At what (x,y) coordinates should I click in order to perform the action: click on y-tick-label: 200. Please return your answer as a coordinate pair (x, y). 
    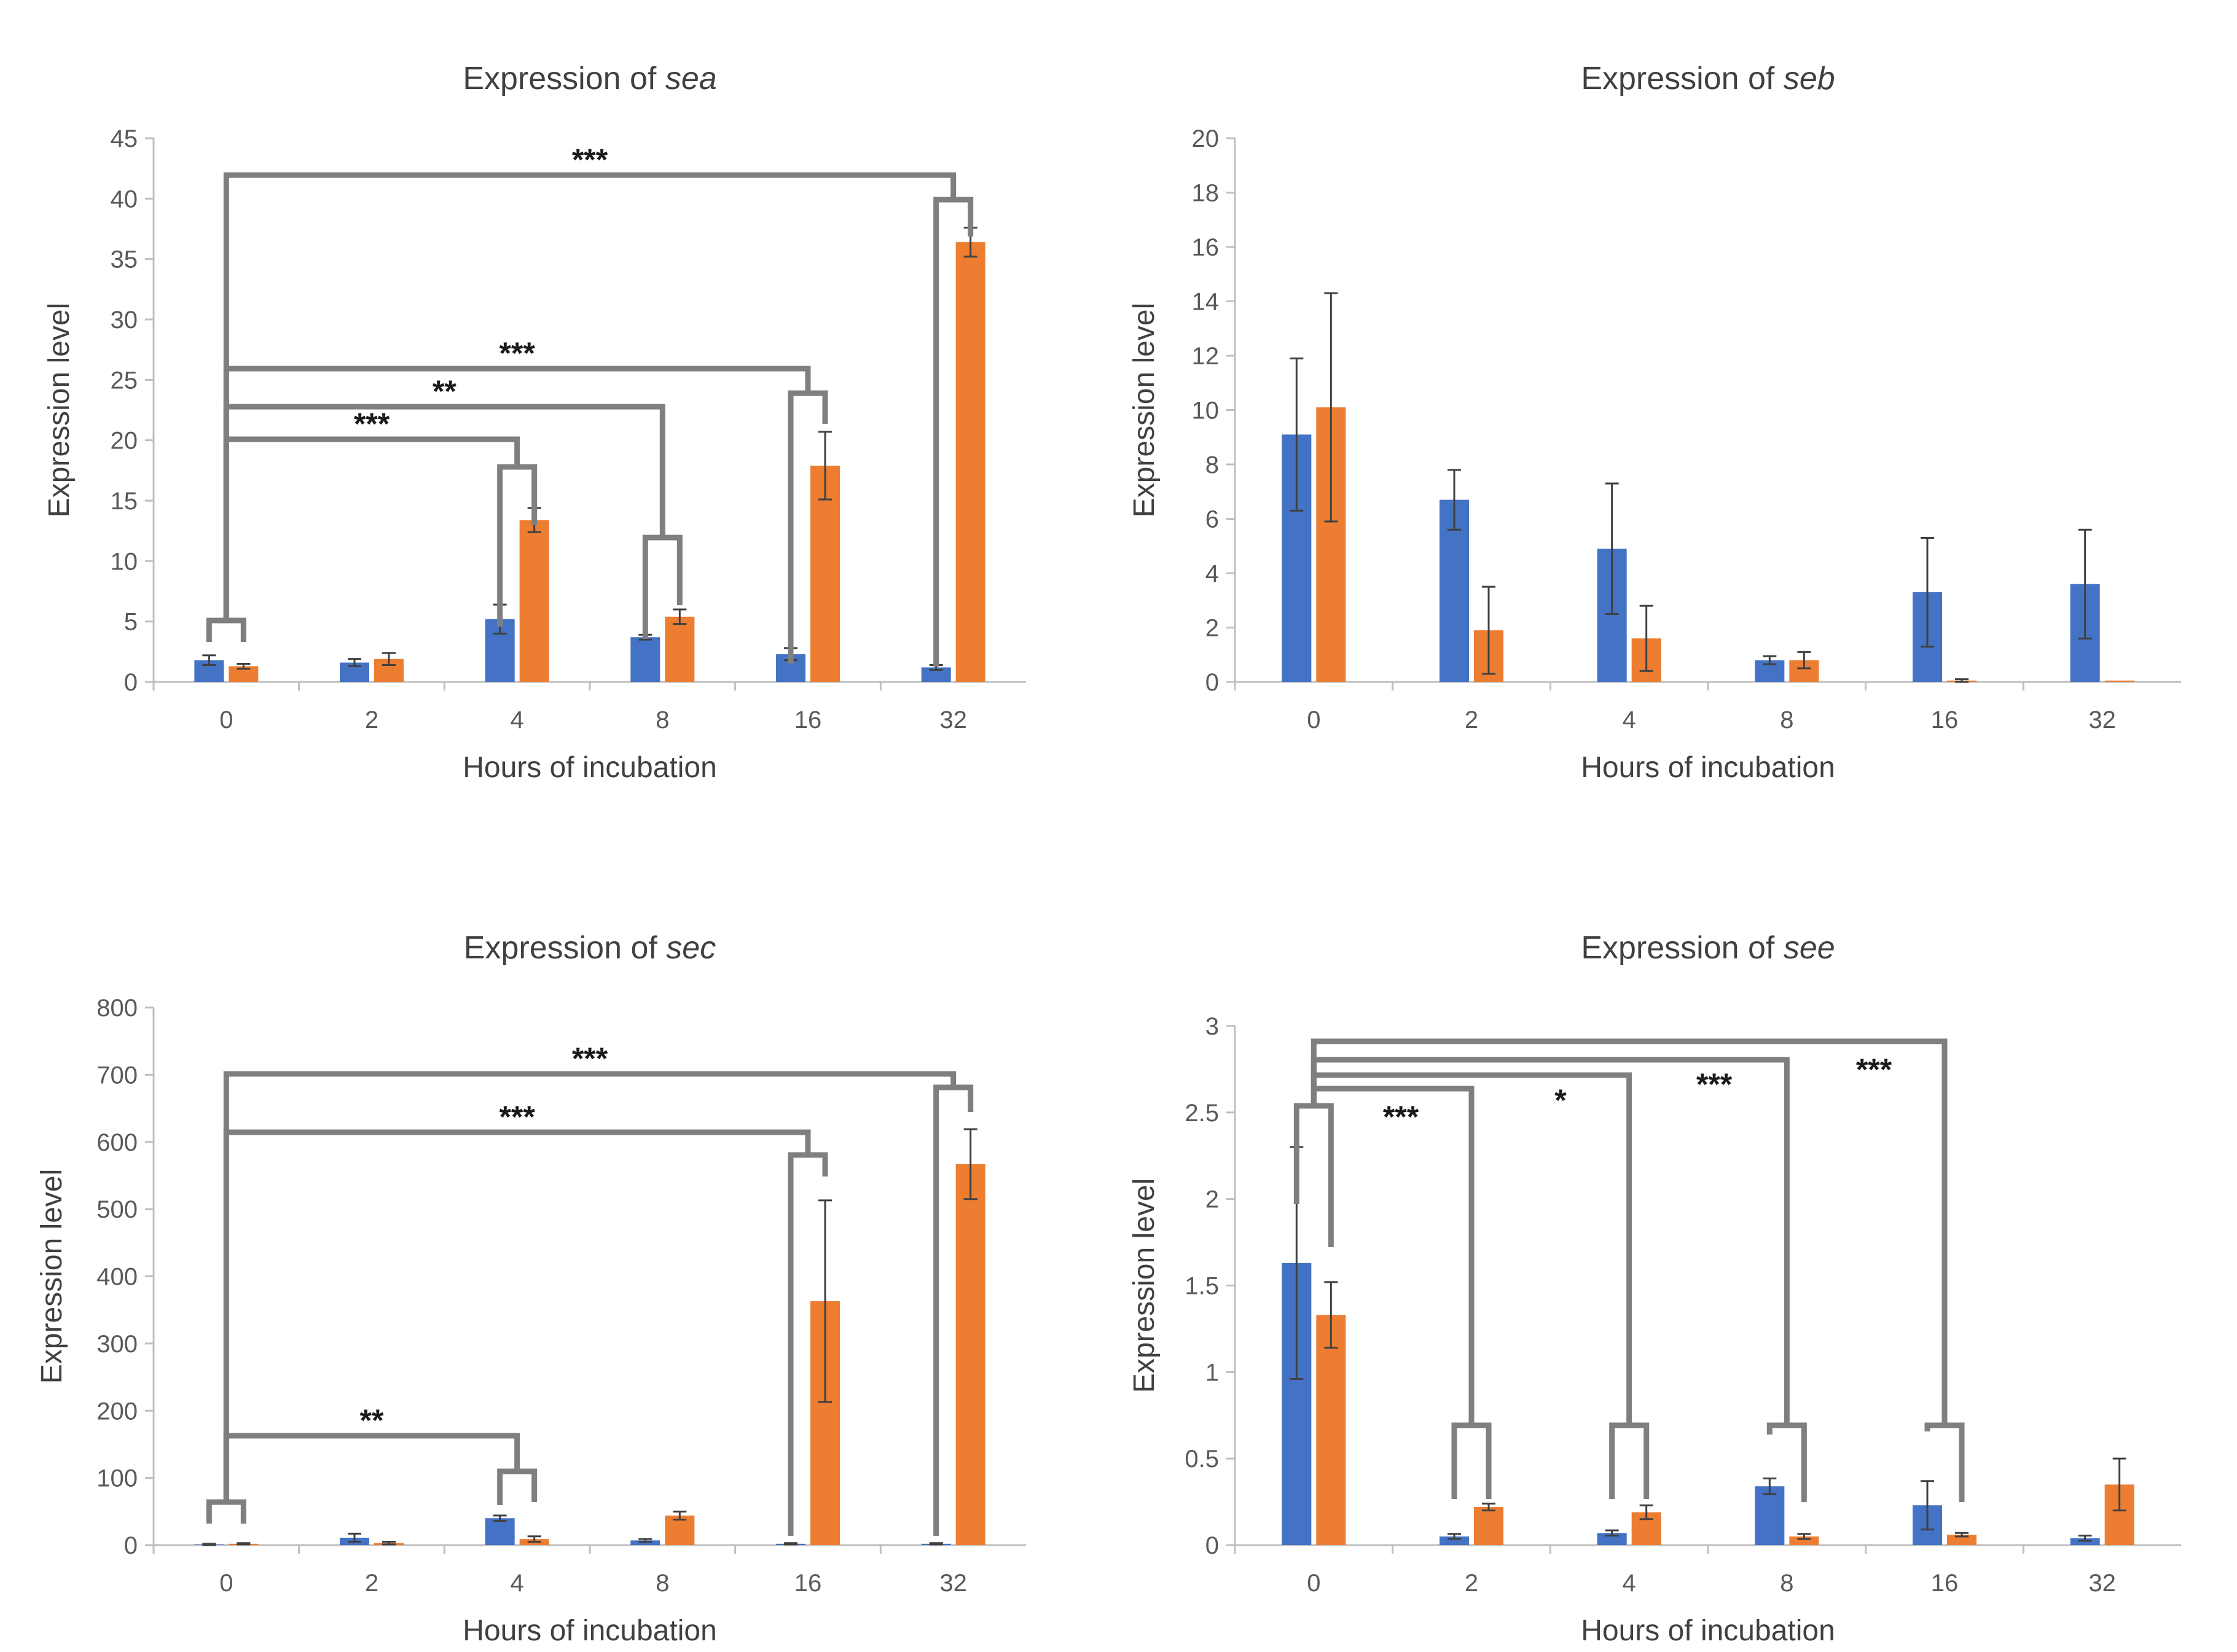
    Looking at the image, I should click on (117, 1411).